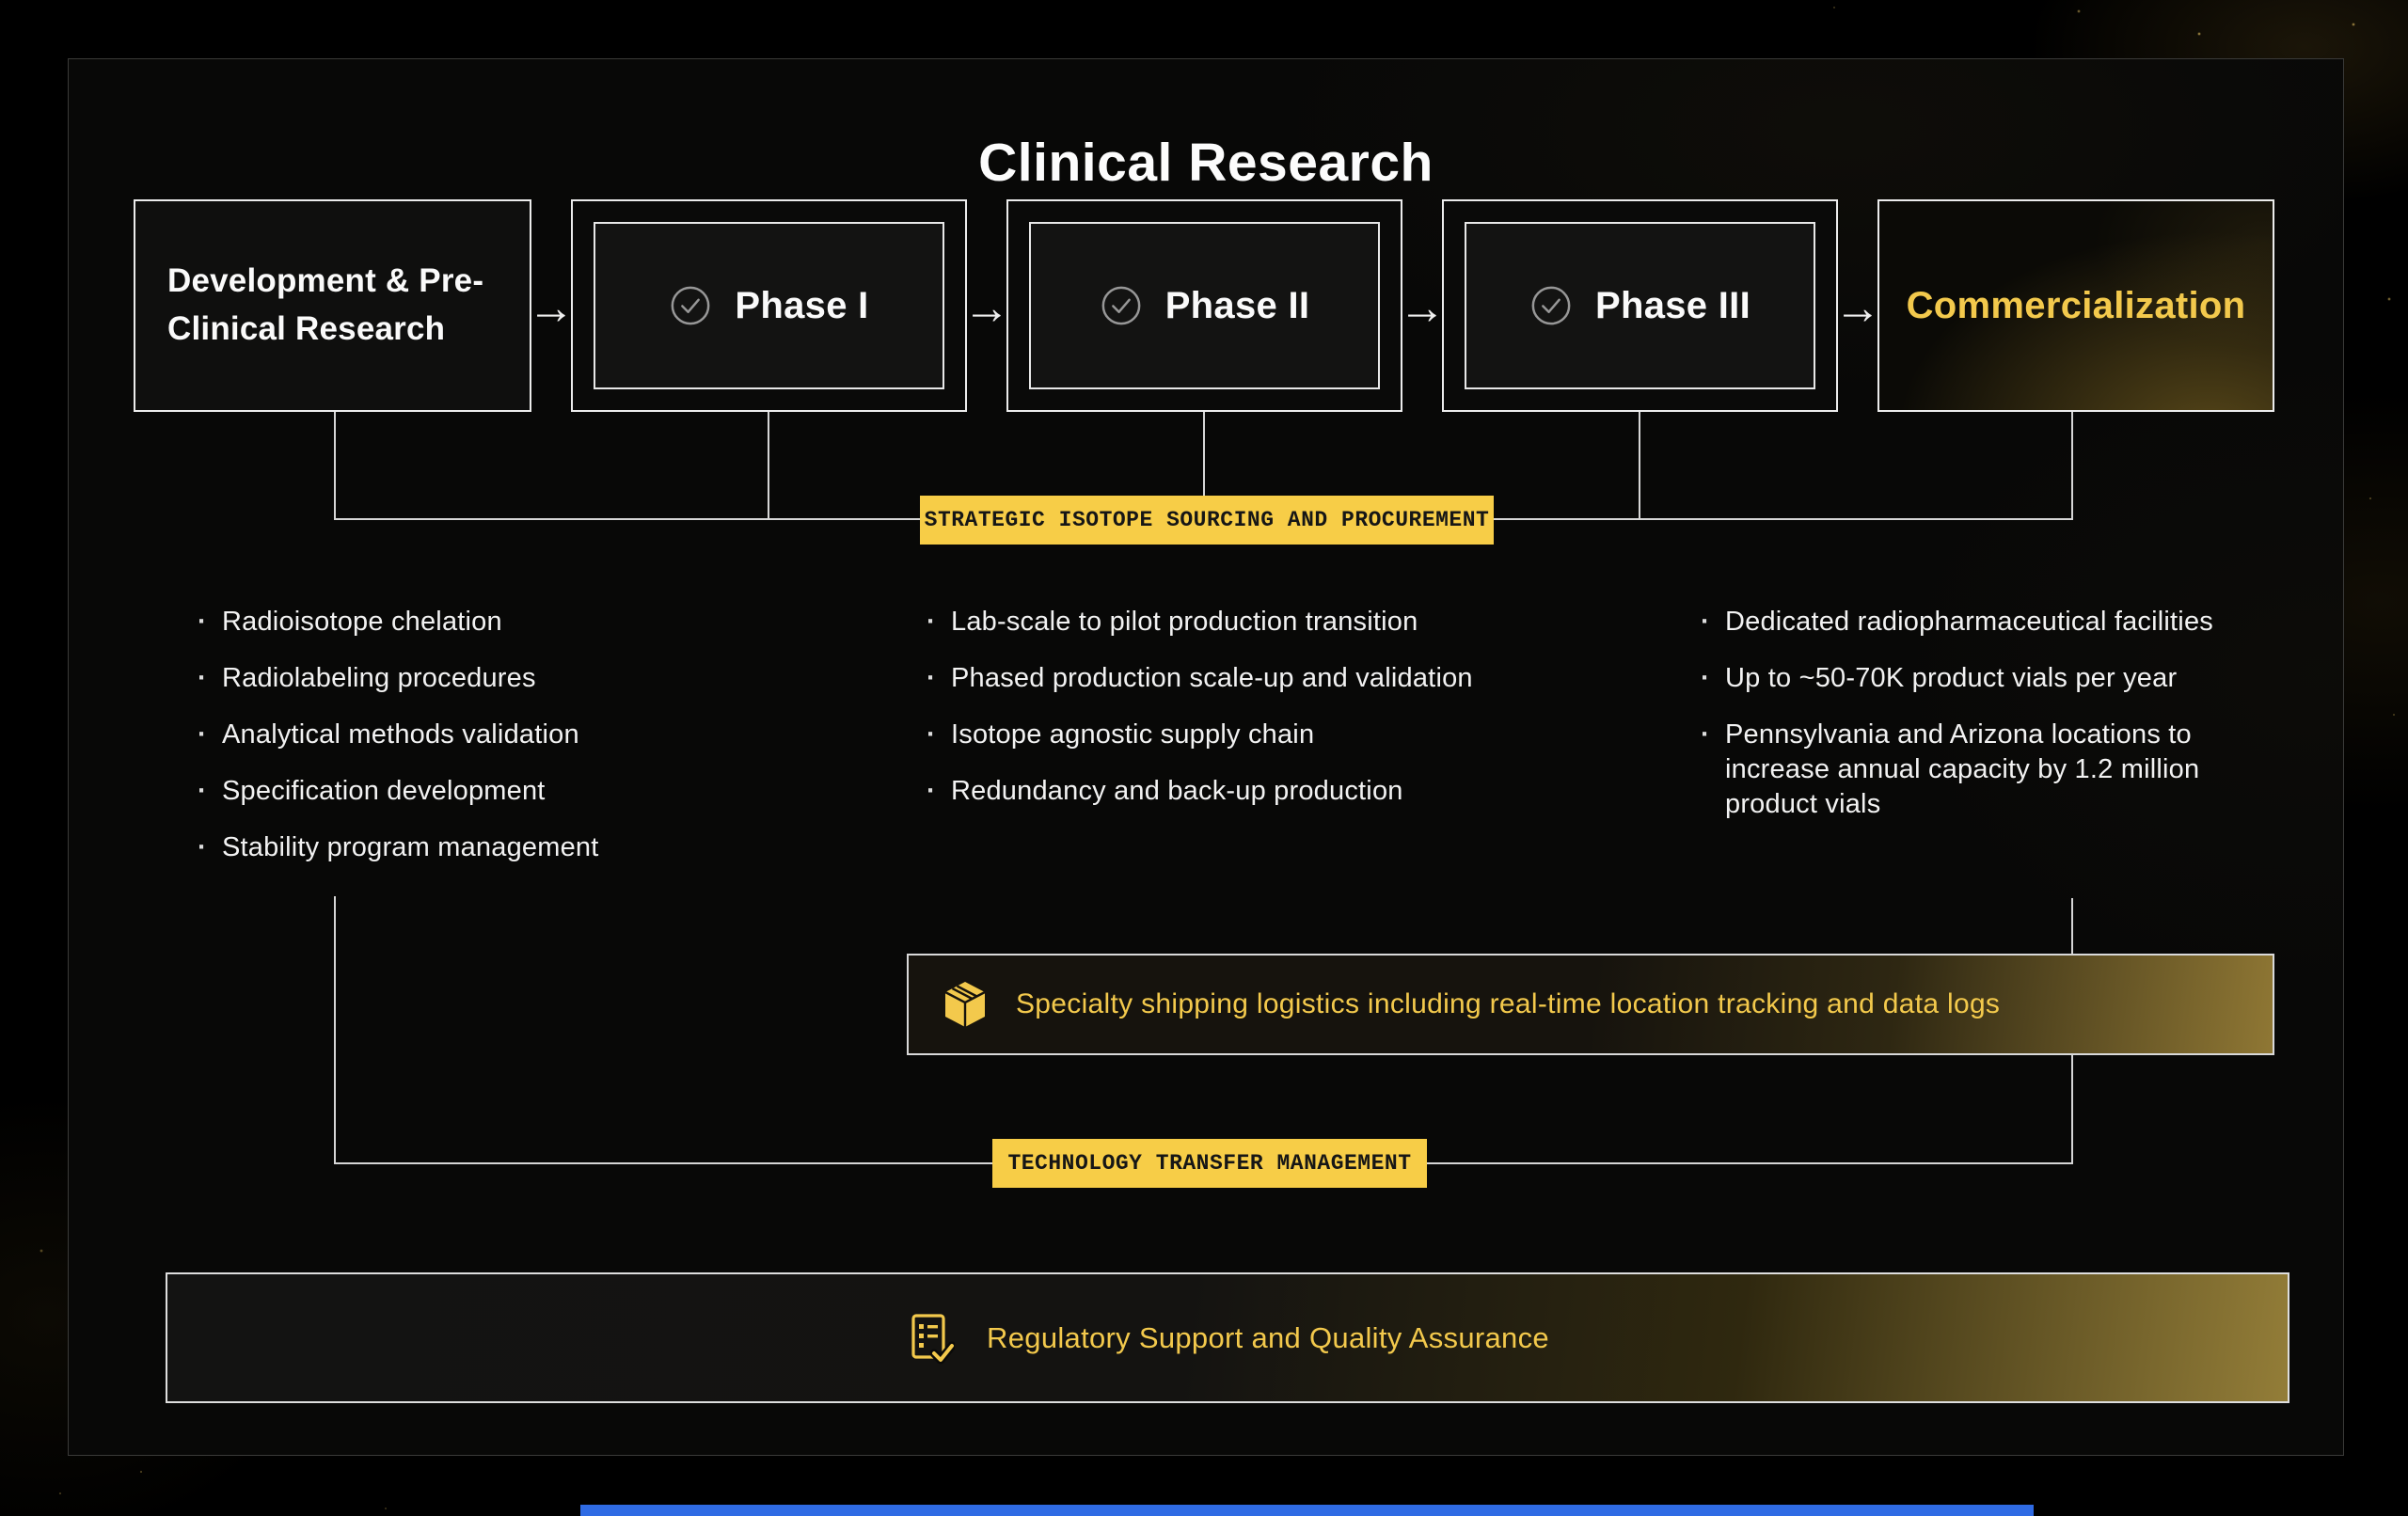  I want to click on stage-label: Commercialization, so click(2076, 305).